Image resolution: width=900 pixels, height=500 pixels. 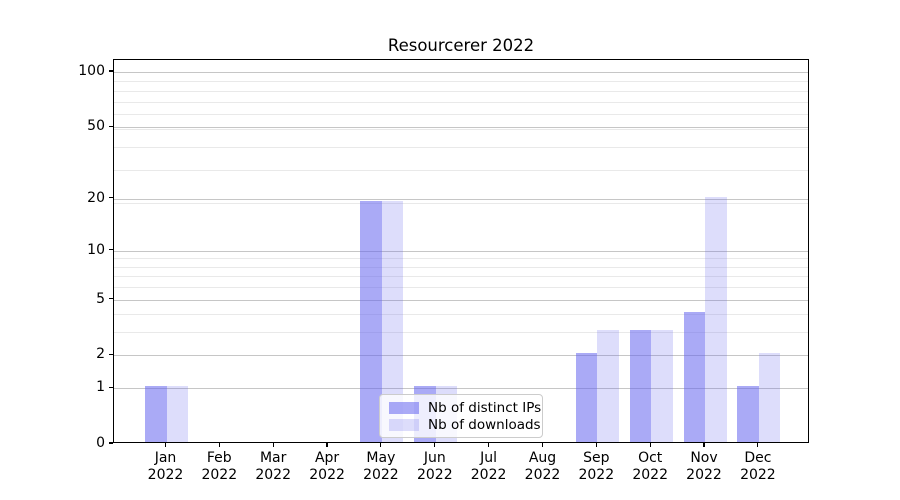 I want to click on x-tick-label: Aug 2022, so click(x=543, y=466).